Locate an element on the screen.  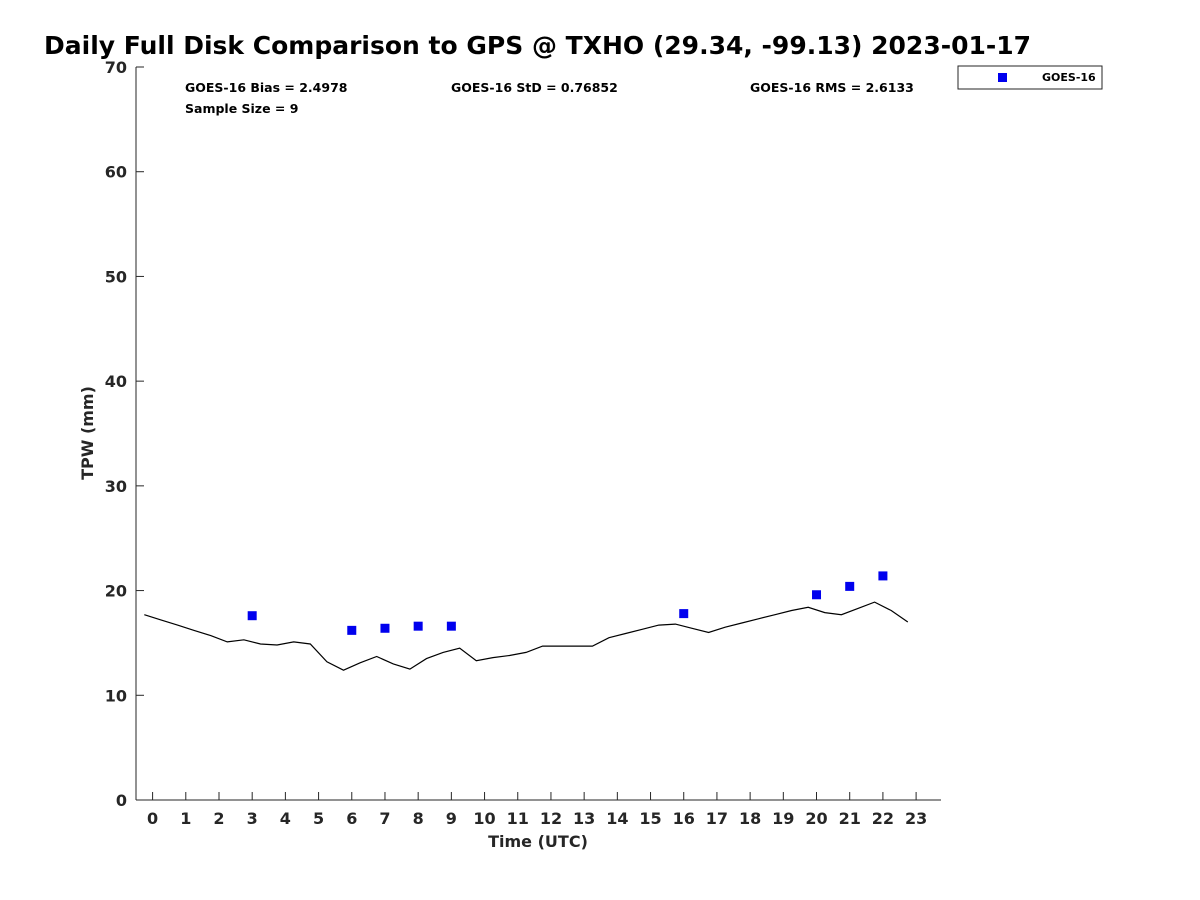
y-tick-label: 20 is located at coordinates (116, 591).